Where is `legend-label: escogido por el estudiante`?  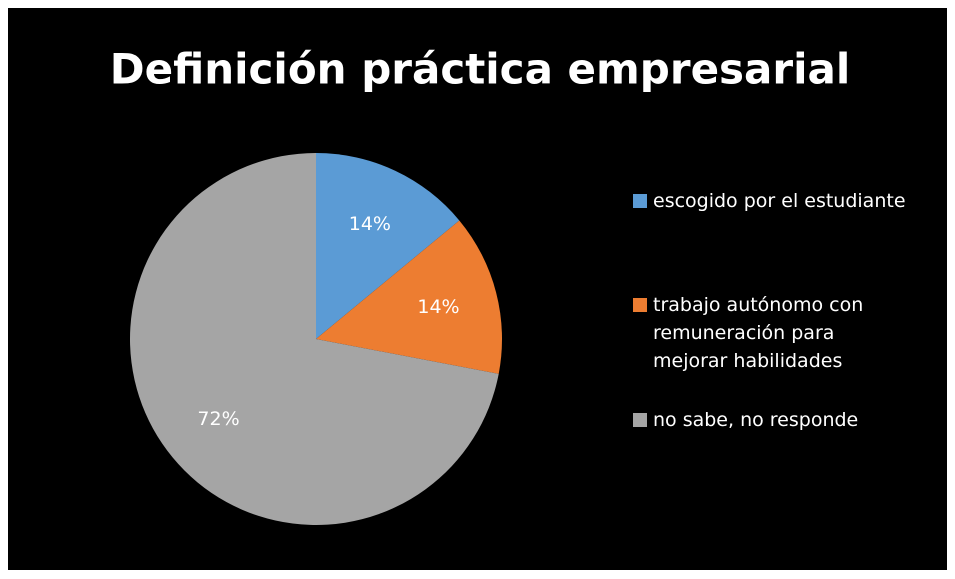
legend-label: escogido por el estudiante is located at coordinates (779, 201).